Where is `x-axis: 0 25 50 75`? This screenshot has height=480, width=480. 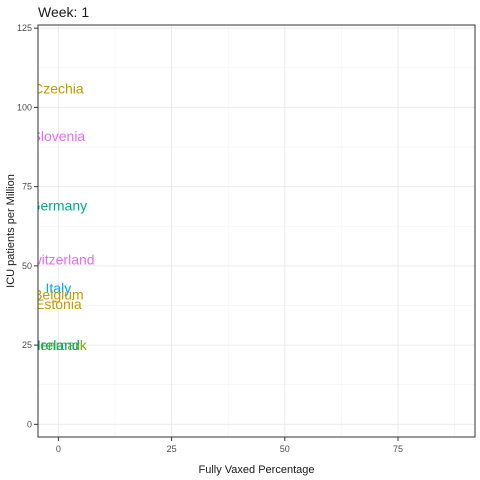
x-axis: 0 25 50 75 is located at coordinates (229, 445).